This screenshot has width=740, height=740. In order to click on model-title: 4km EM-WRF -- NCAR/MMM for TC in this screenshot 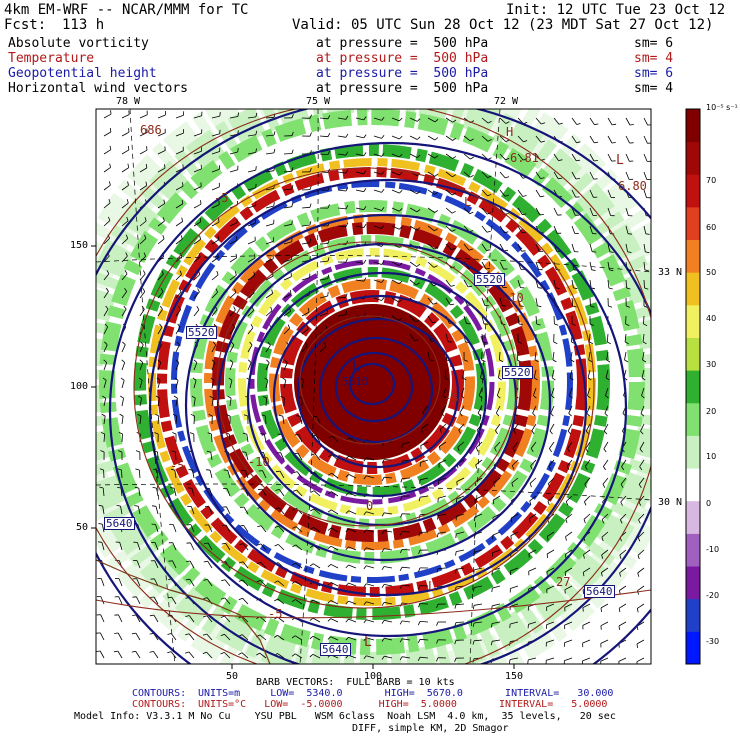, I will do `click(126, 10)`.